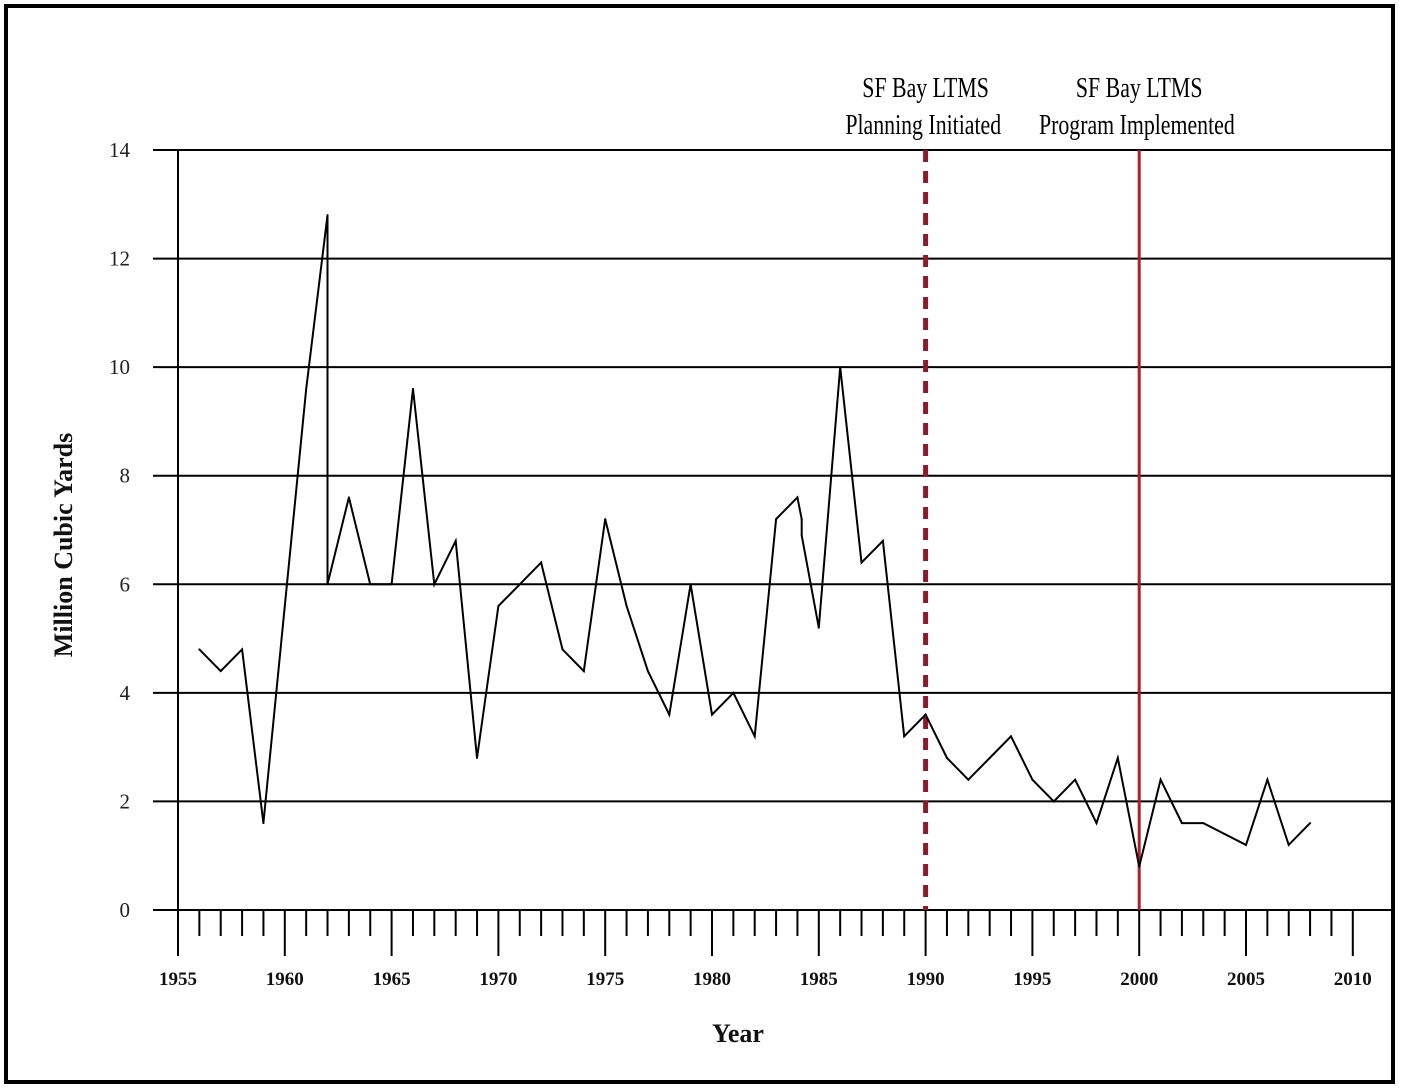  Describe the element at coordinates (1139, 979) in the screenshot. I see `x-tick-label: 2000` at that location.